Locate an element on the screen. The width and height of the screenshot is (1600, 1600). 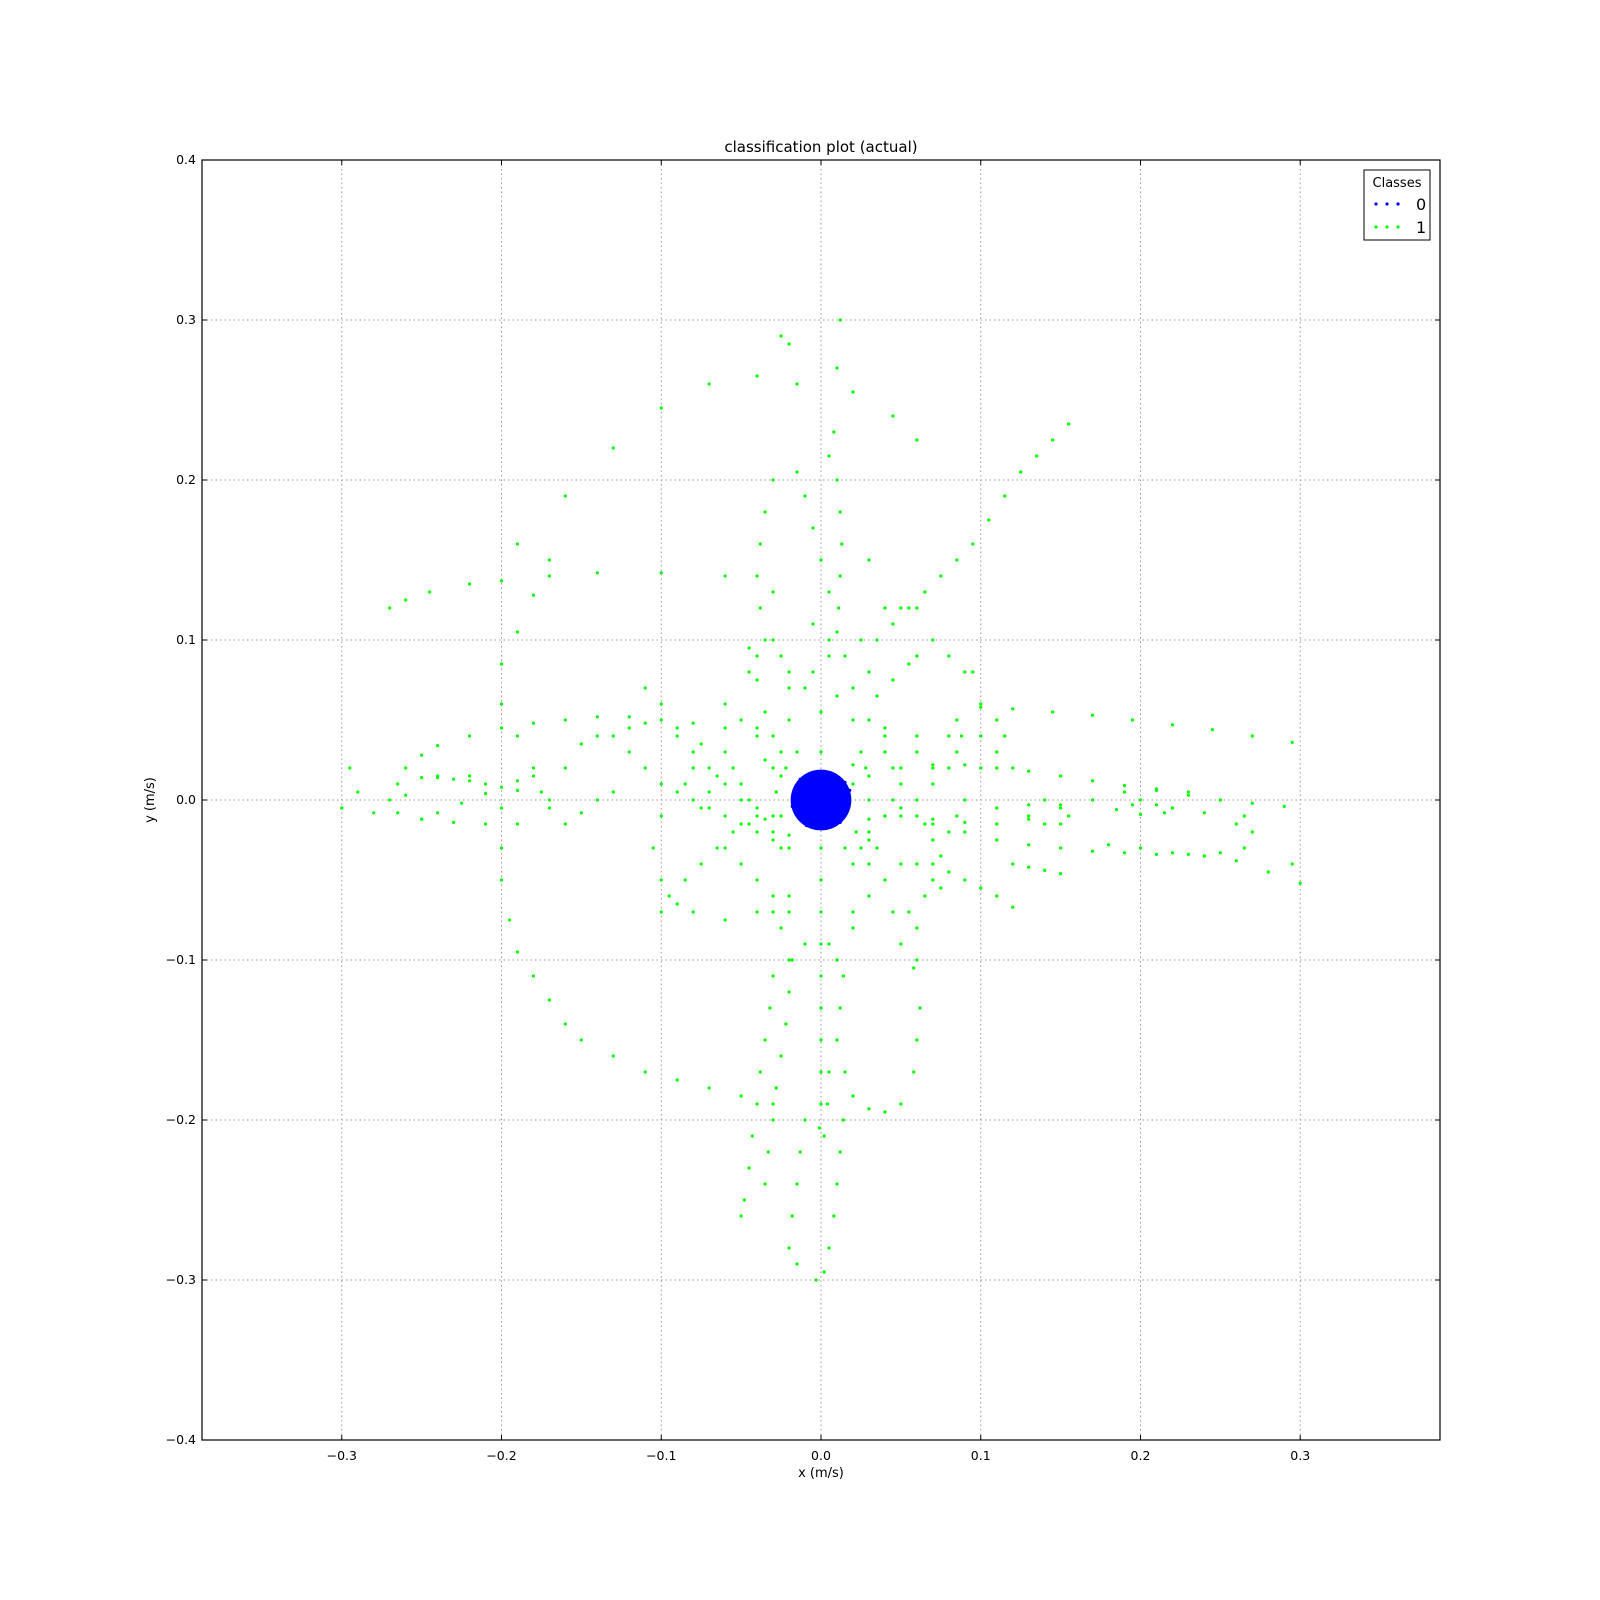
x-tick-label: 0.3 is located at coordinates (1300, 1455).